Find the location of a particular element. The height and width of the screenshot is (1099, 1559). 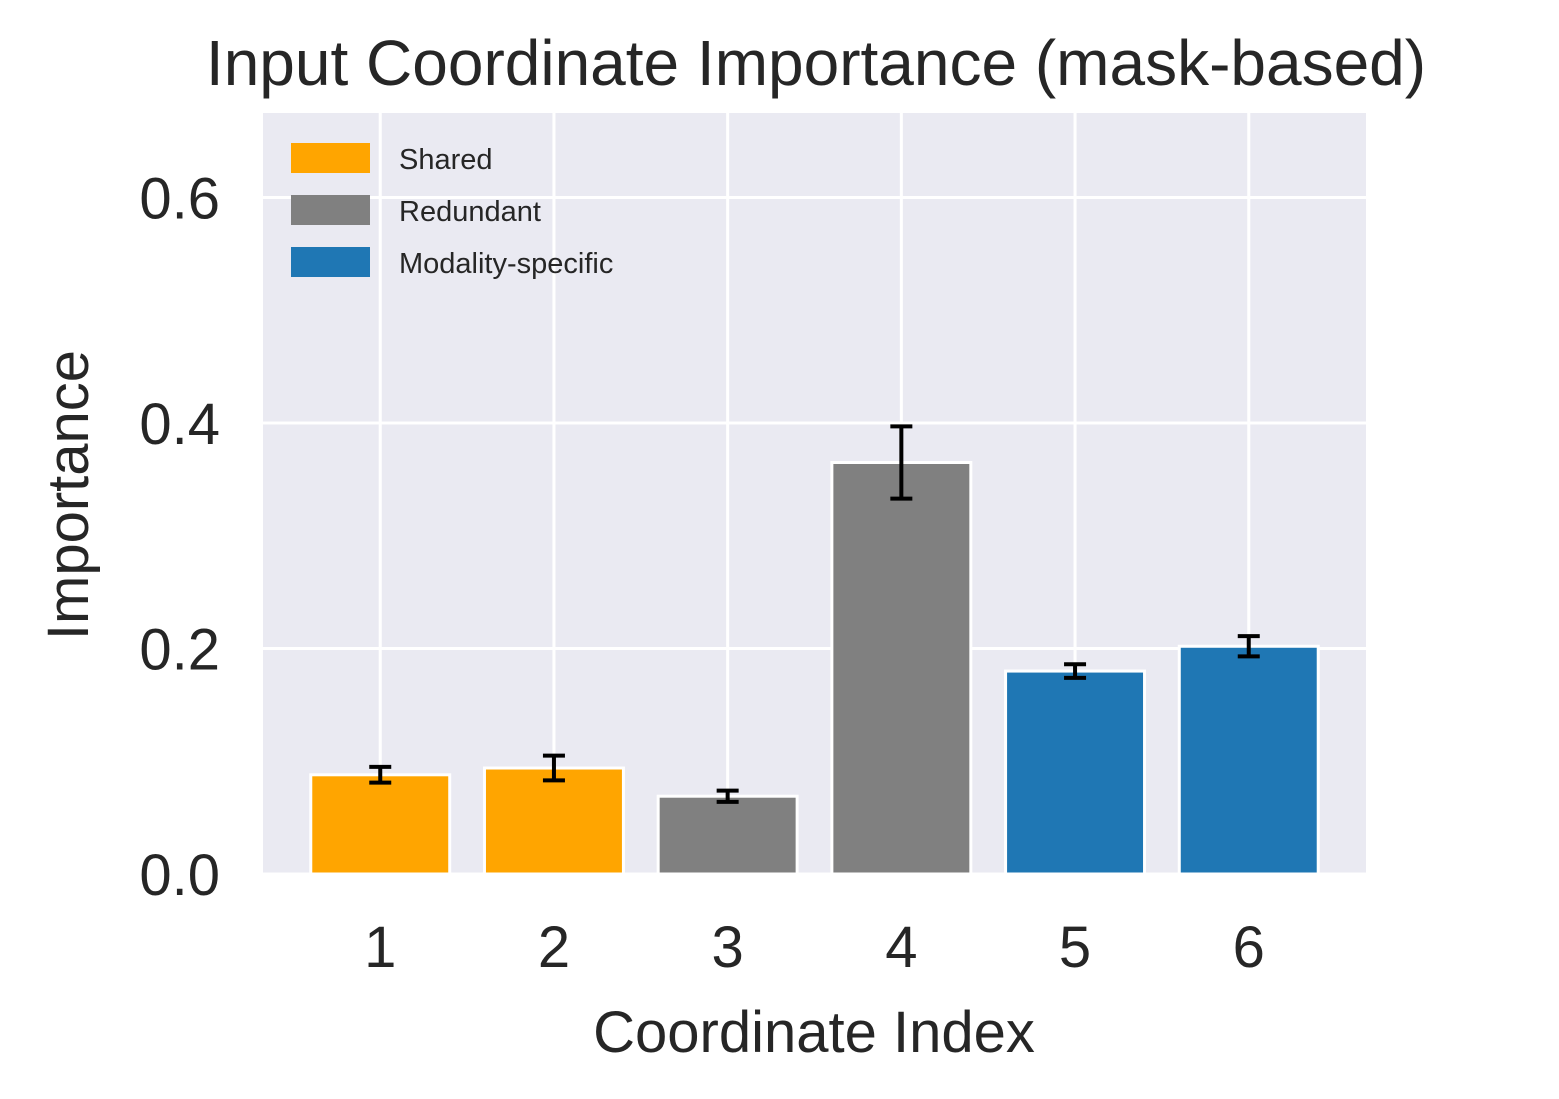

legend-label: Shared is located at coordinates (446, 160).